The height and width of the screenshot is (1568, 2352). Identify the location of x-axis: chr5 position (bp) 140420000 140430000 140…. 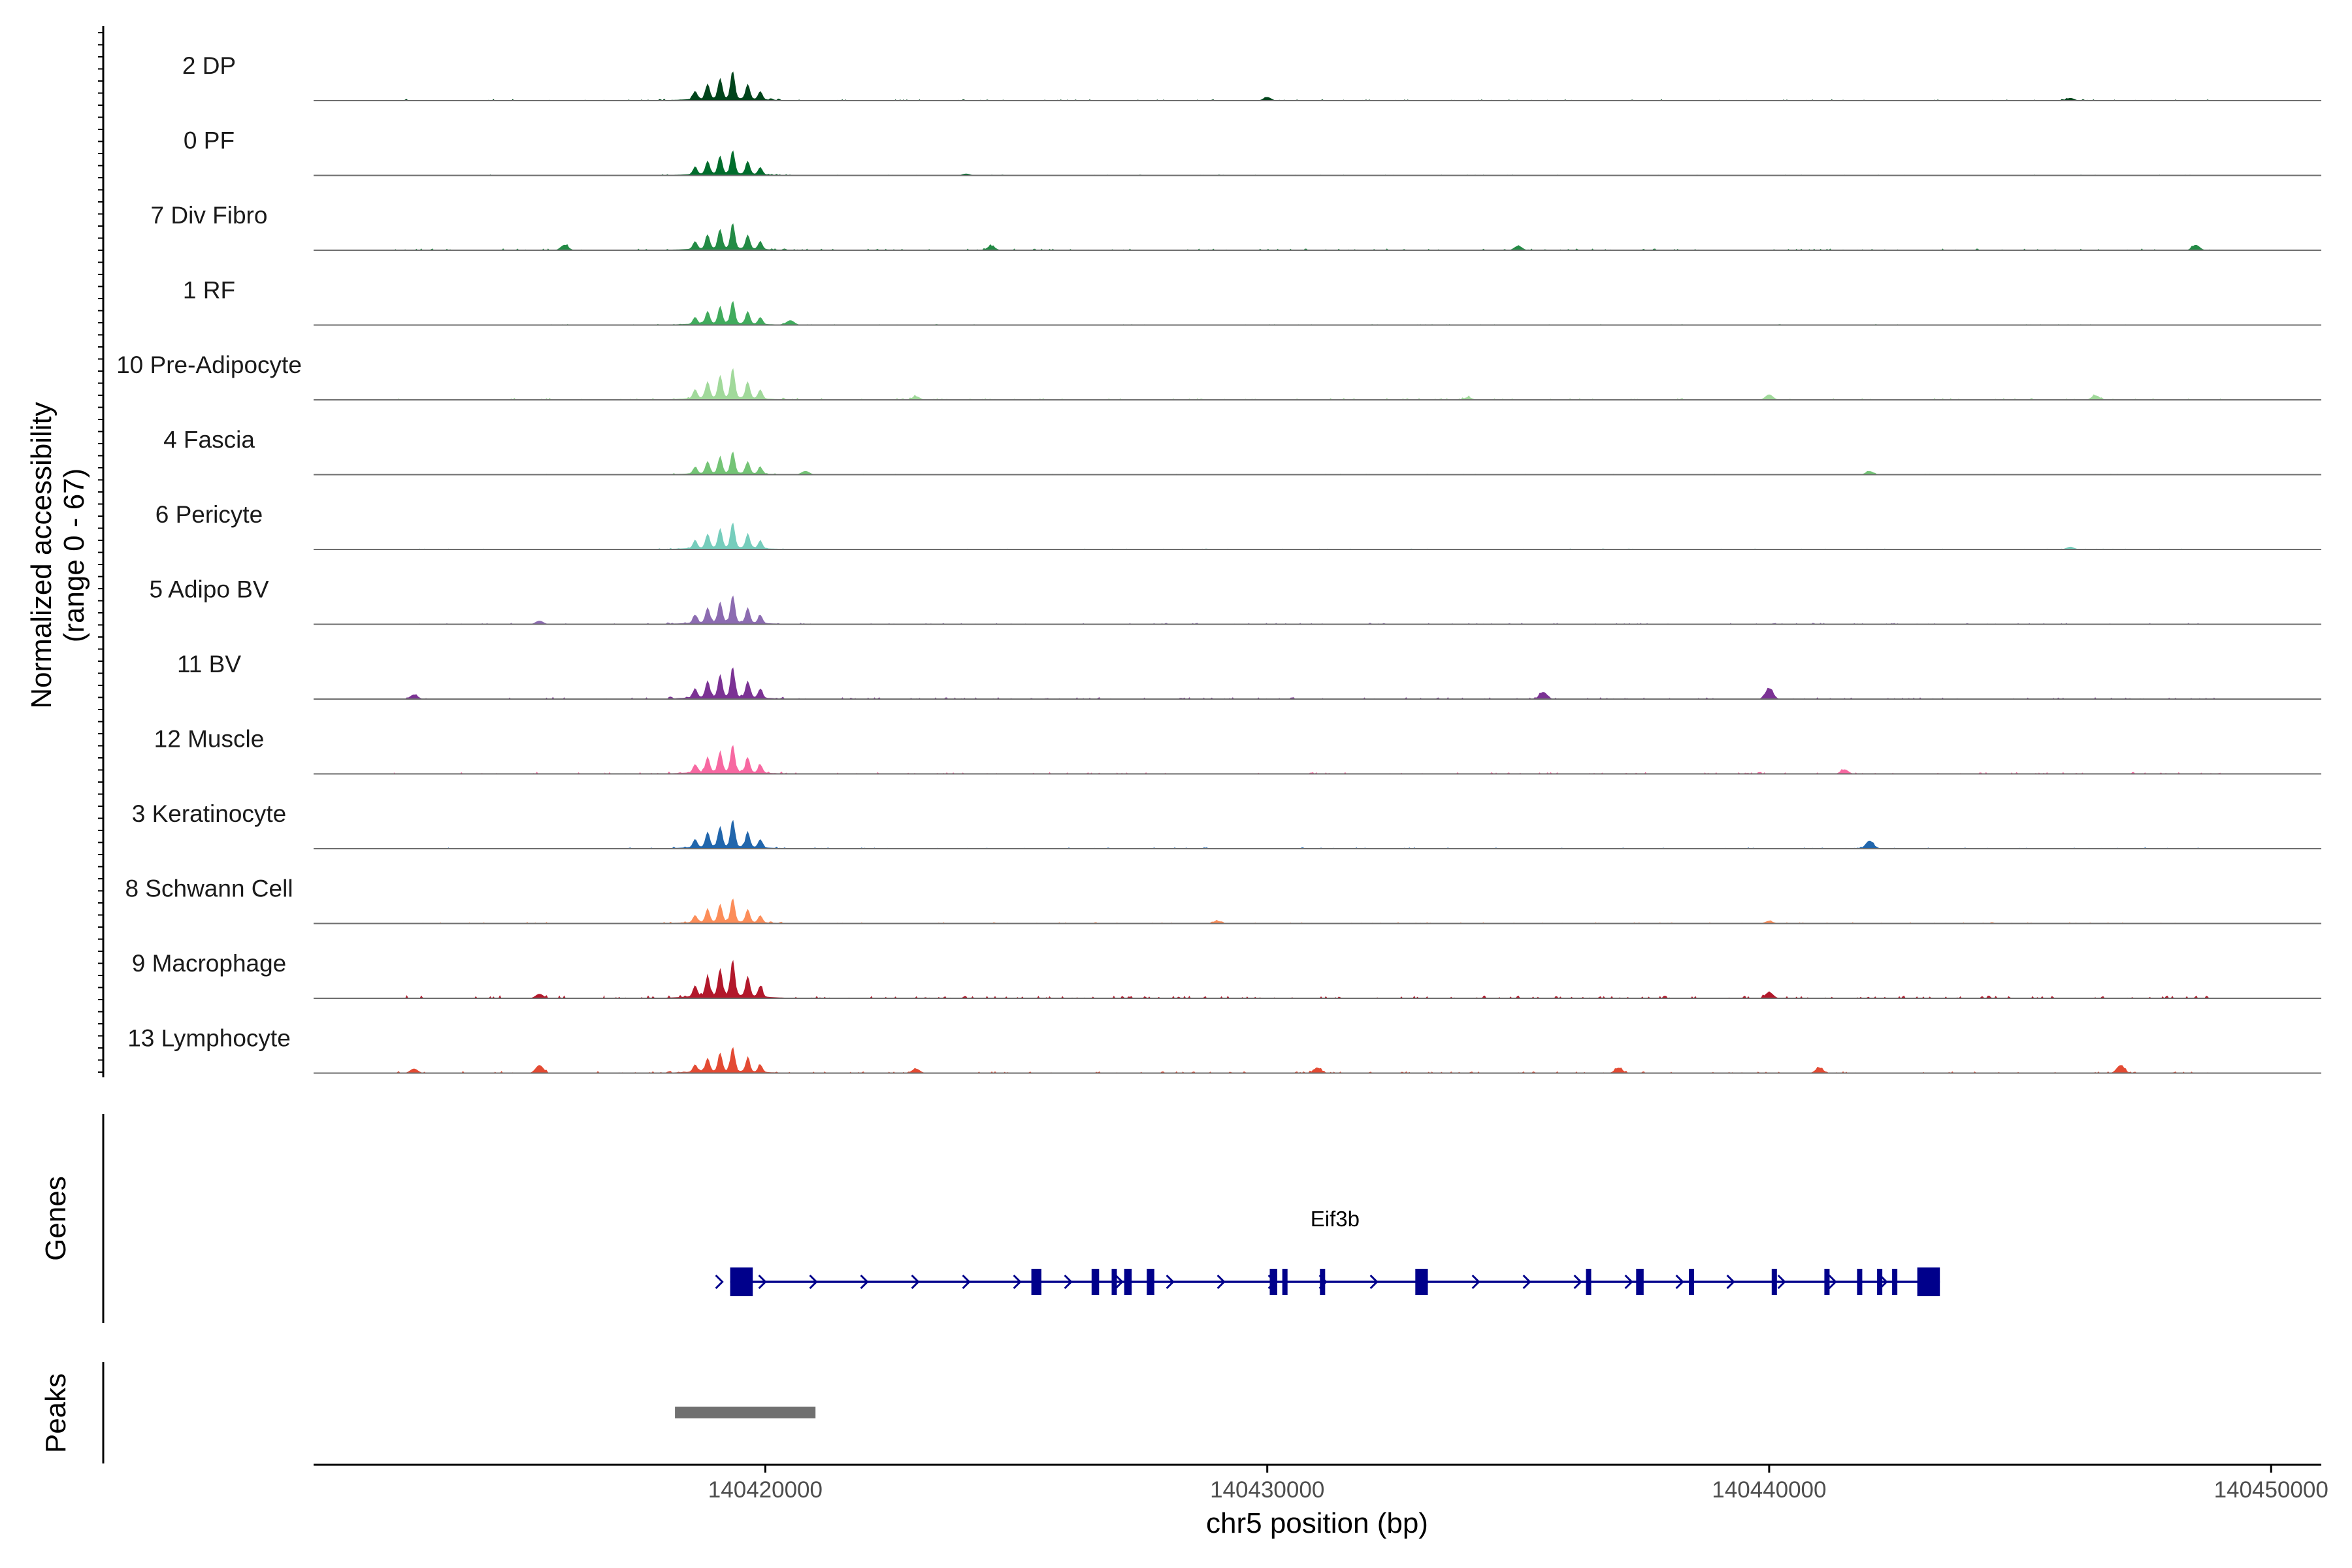
(1321, 1501).